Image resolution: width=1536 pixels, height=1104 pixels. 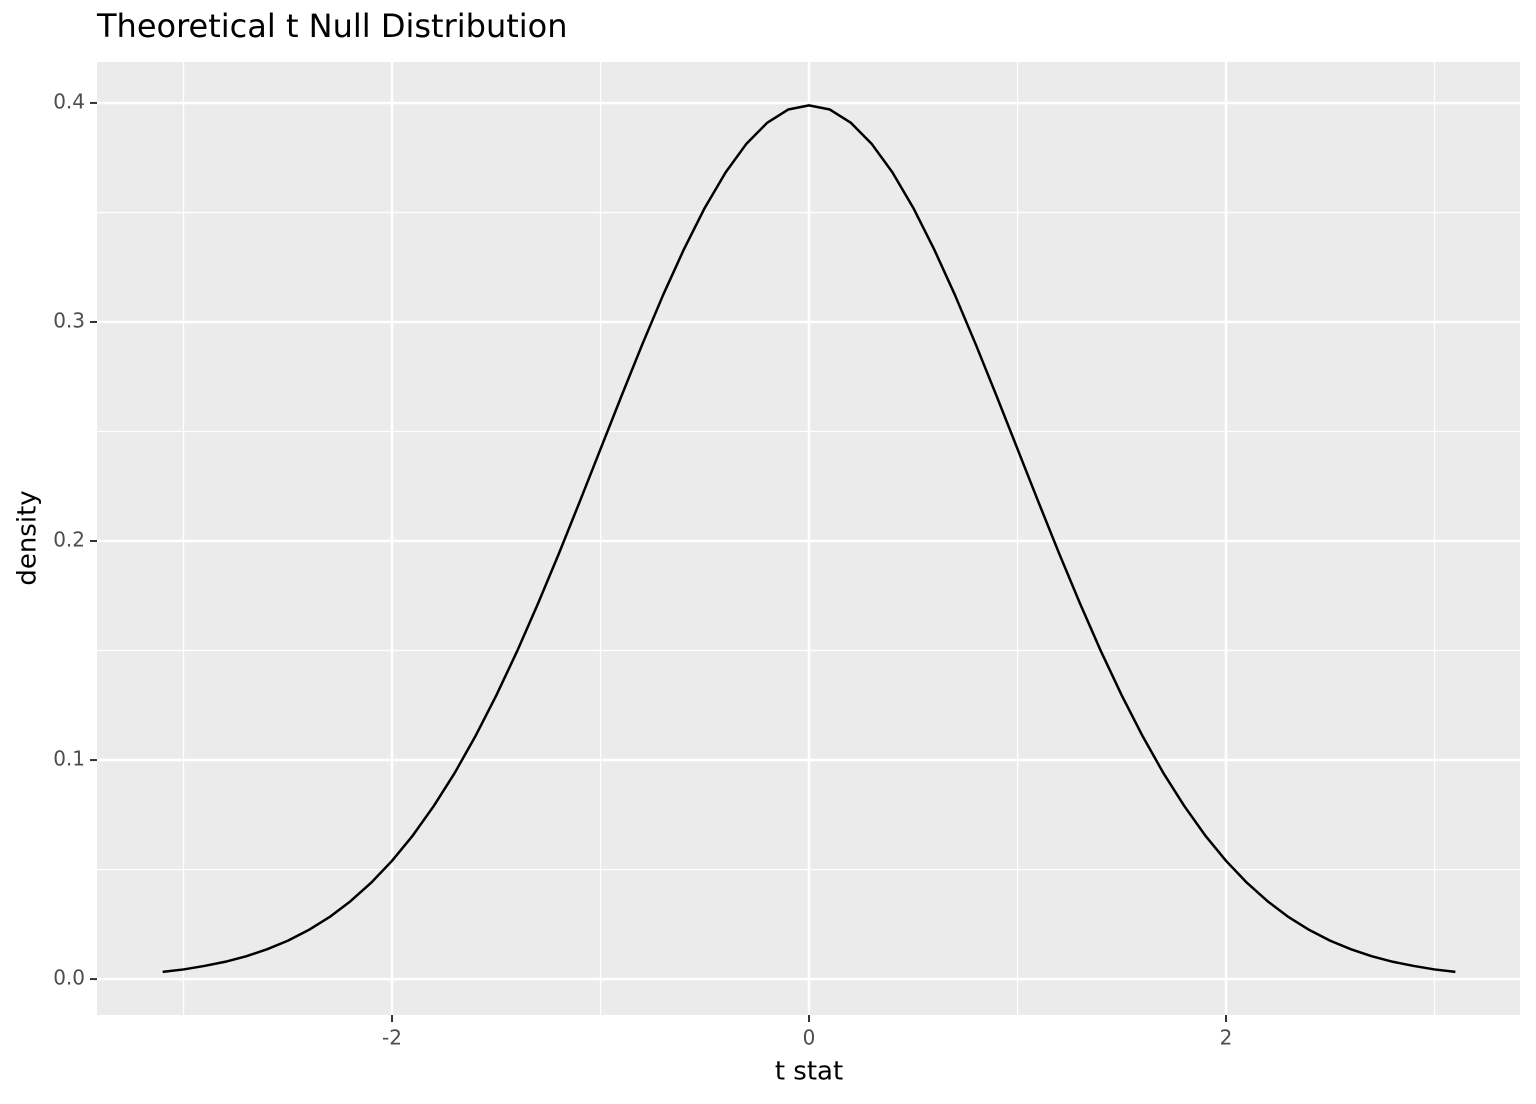 What do you see at coordinates (332, 26) in the screenshot?
I see `chart-title: Theoretical t Null Distribution` at bounding box center [332, 26].